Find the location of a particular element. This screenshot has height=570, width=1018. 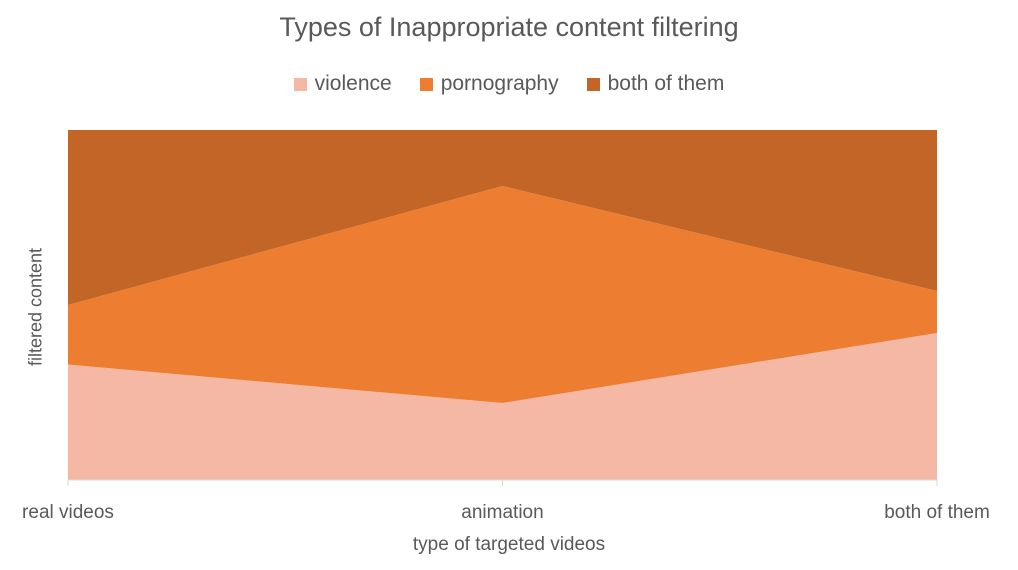

legend-swatch-both is located at coordinates (593, 84).